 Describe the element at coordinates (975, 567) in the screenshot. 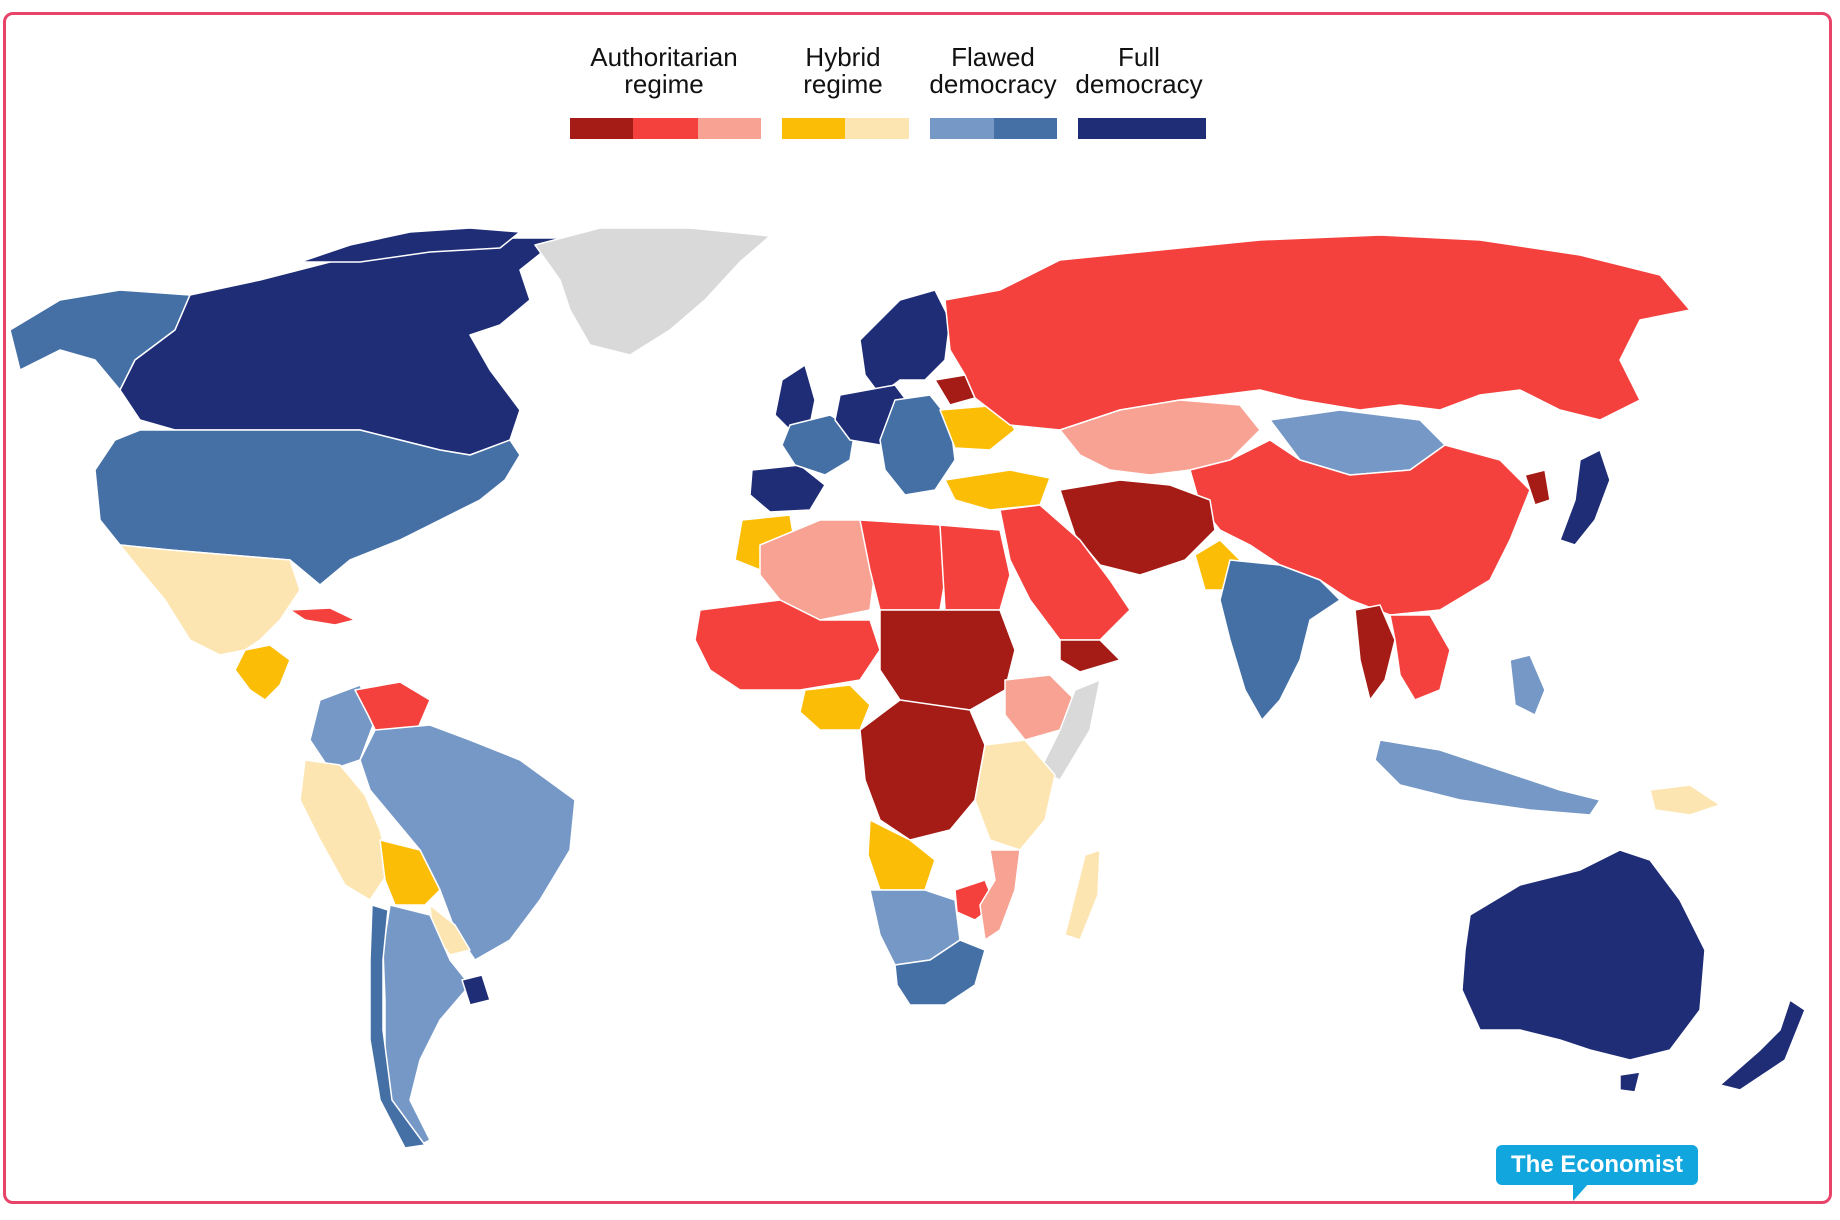

I see `region-egypt` at that location.